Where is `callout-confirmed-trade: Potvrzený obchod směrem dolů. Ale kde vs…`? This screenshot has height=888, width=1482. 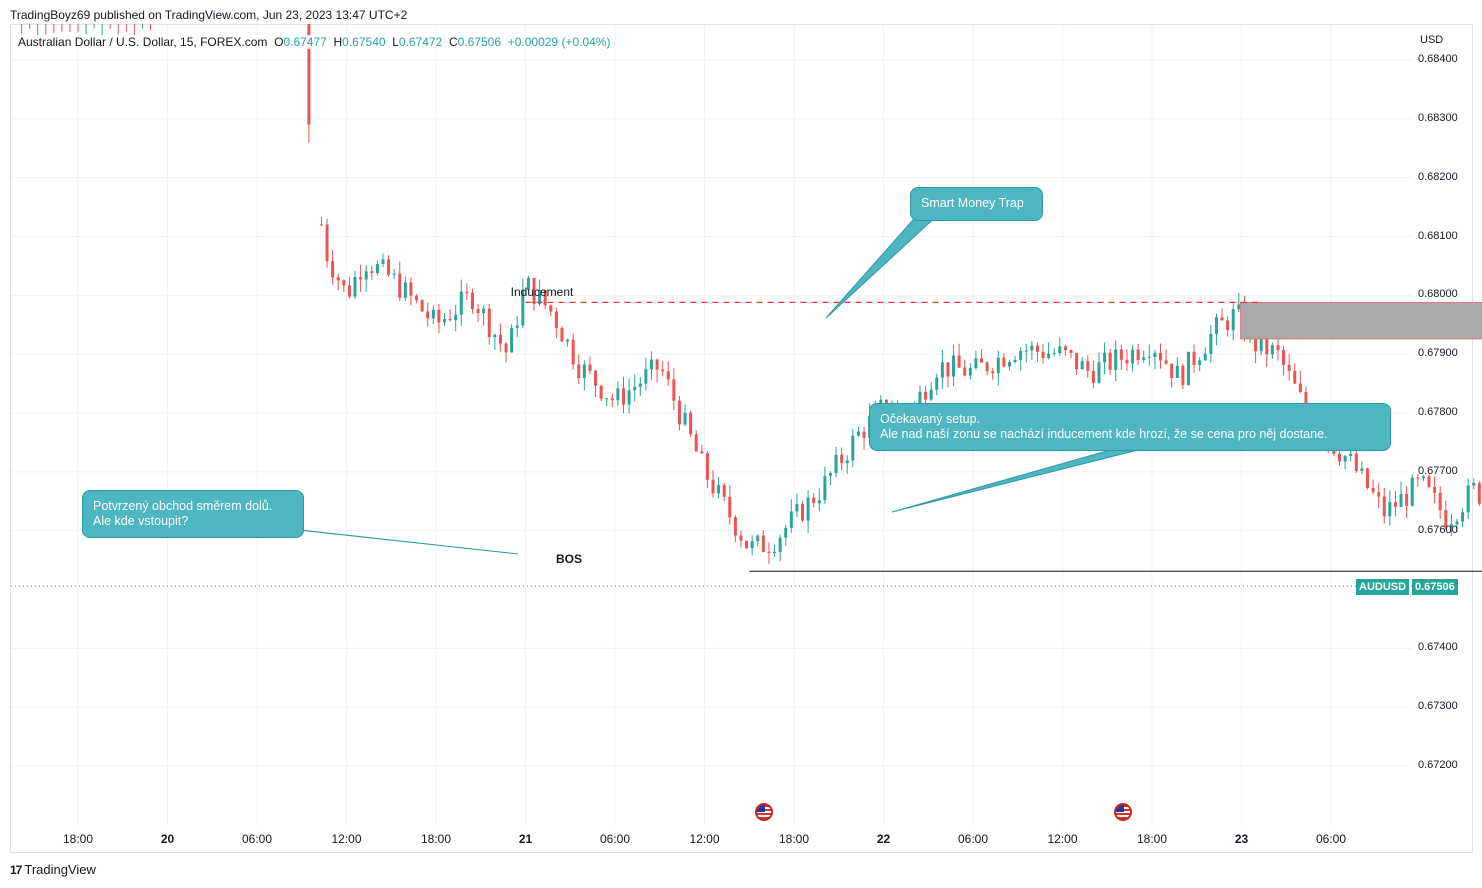
callout-confirmed-trade: Potvrzený obchod směrem dolů. Ale kde vs… is located at coordinates (193, 514).